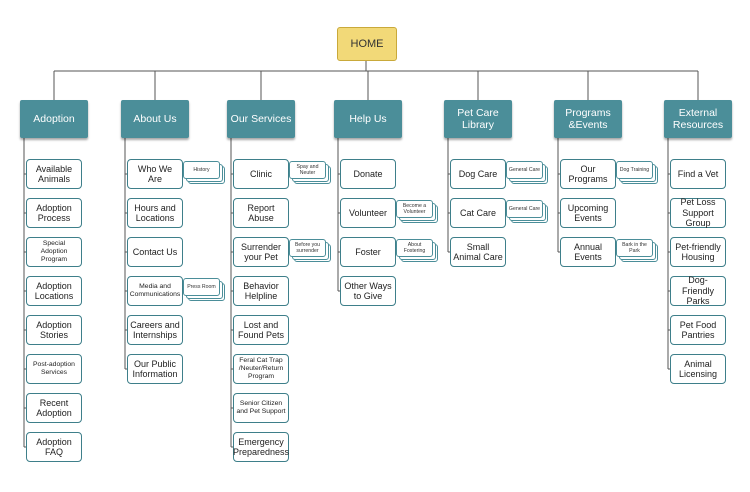 The height and width of the screenshot is (492, 750). I want to click on page-node-donate: Donate, so click(368, 174).